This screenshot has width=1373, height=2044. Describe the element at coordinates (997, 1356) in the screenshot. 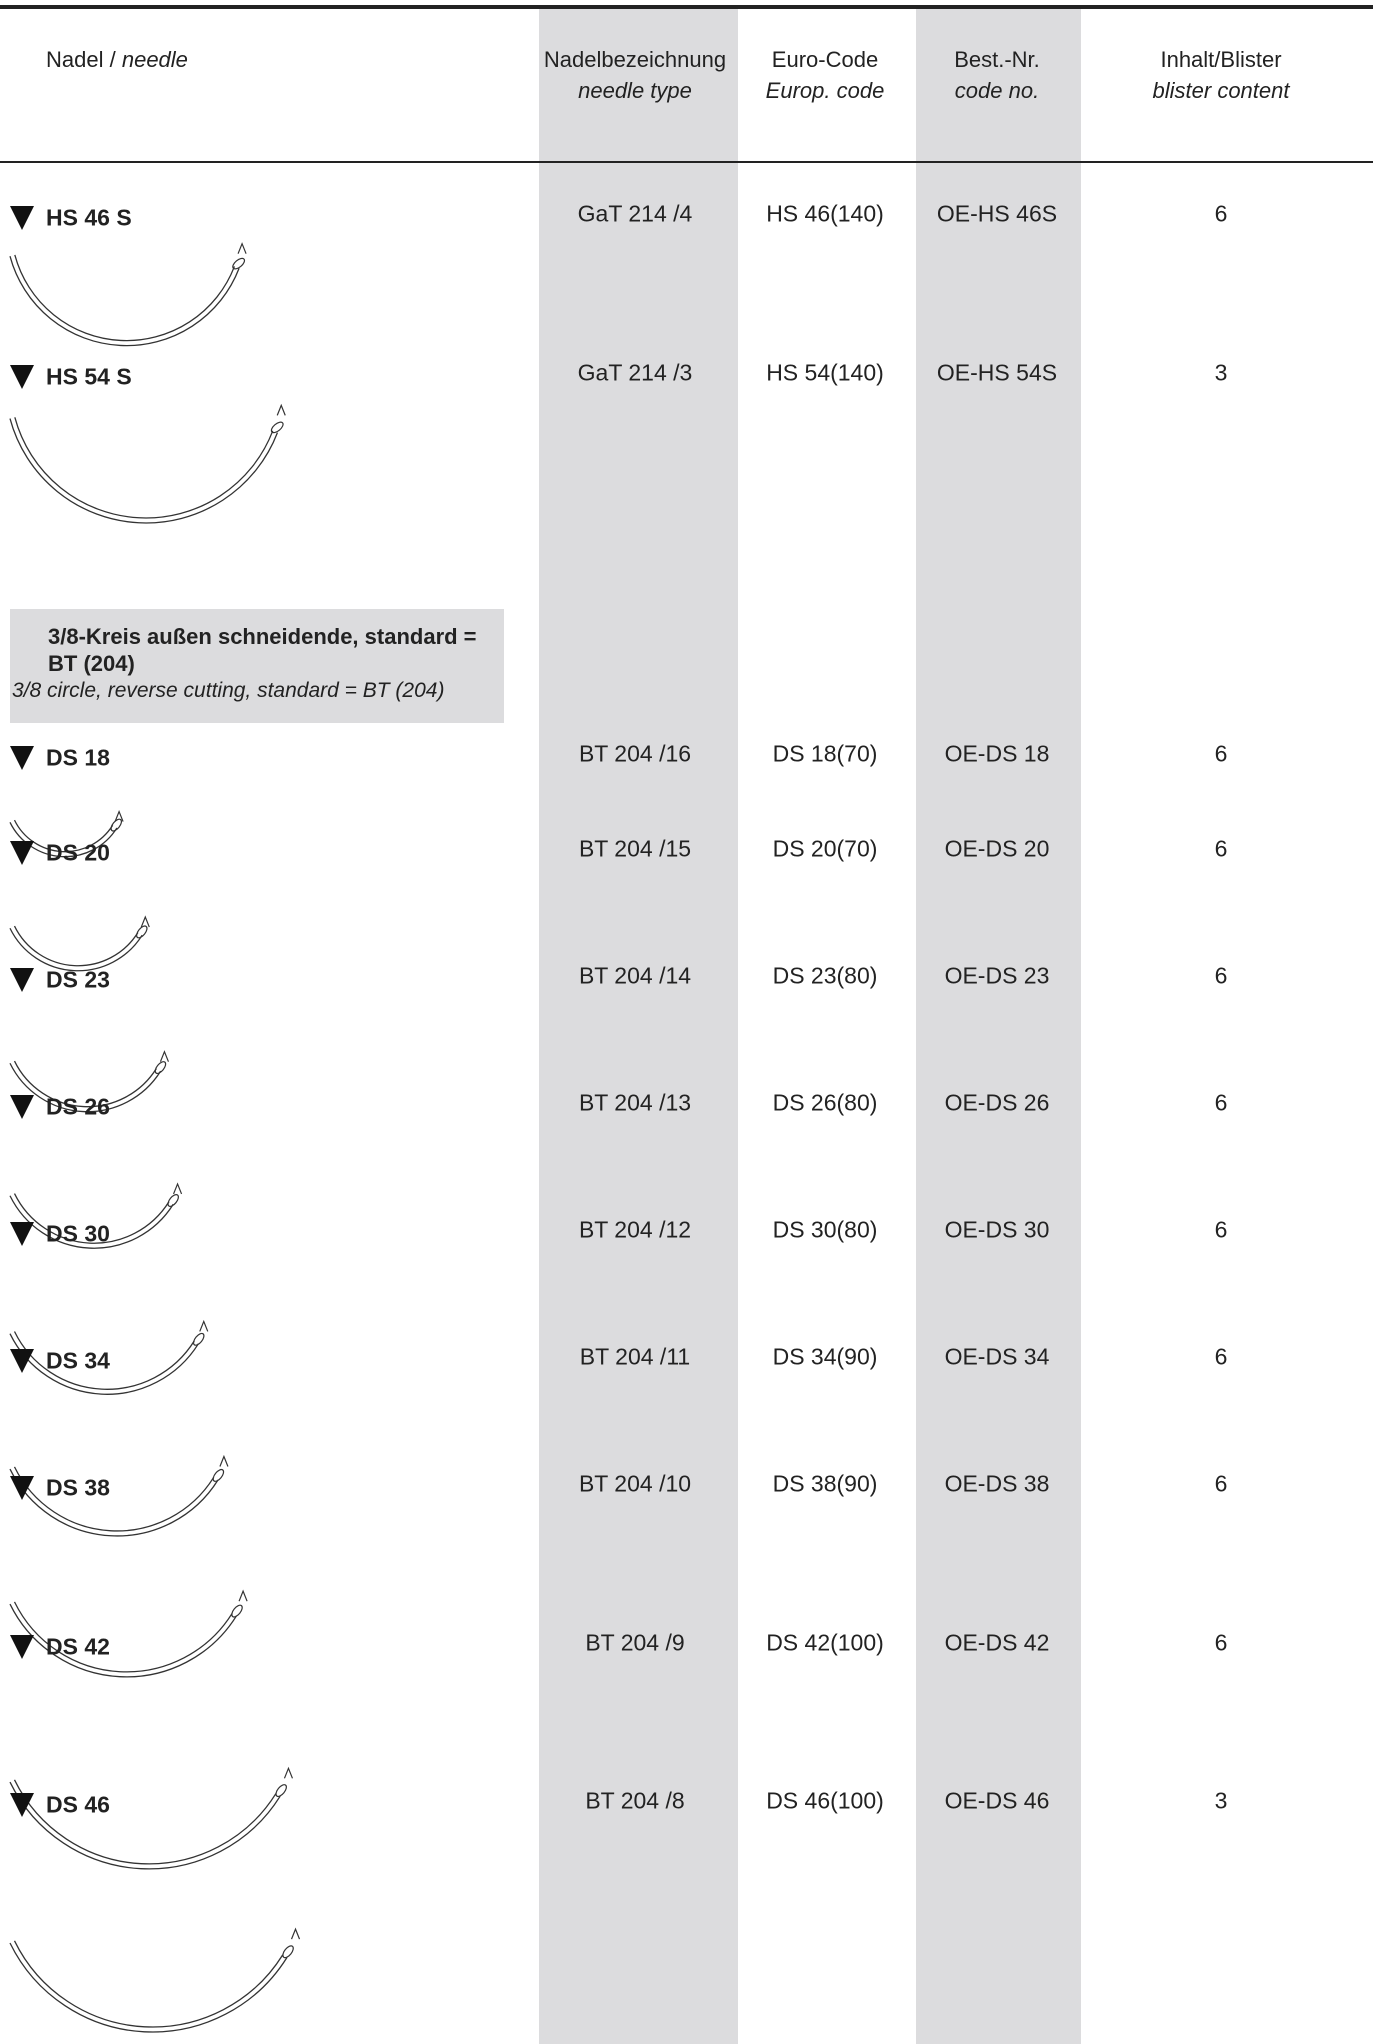

I see `cell: OE-DS 34` at that location.